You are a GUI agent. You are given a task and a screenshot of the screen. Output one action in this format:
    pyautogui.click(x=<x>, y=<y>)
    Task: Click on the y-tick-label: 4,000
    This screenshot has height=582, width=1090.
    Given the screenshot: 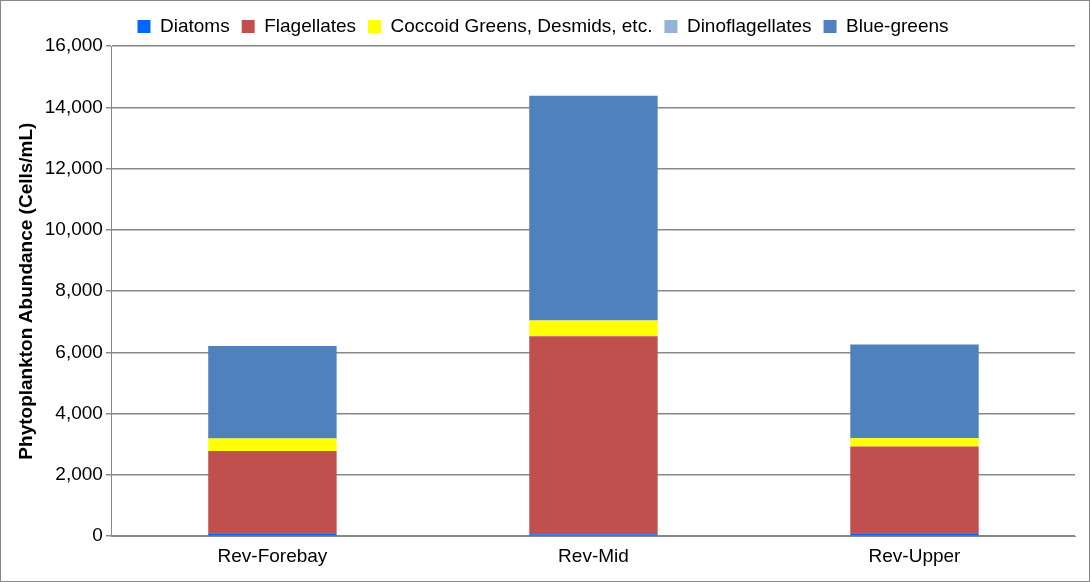 What is the action you would take?
    pyautogui.click(x=79, y=412)
    